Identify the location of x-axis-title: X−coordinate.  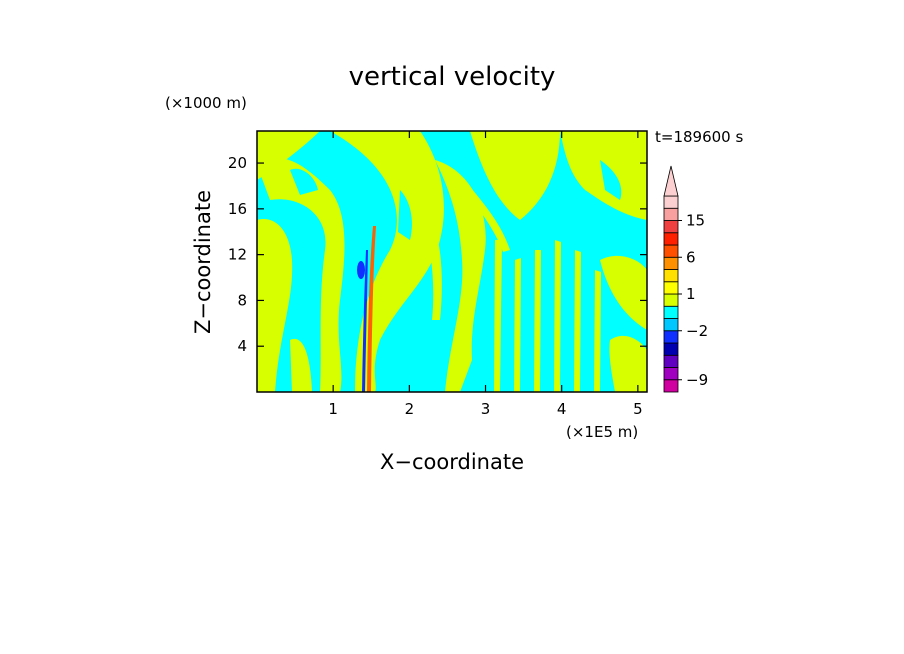
(452, 462).